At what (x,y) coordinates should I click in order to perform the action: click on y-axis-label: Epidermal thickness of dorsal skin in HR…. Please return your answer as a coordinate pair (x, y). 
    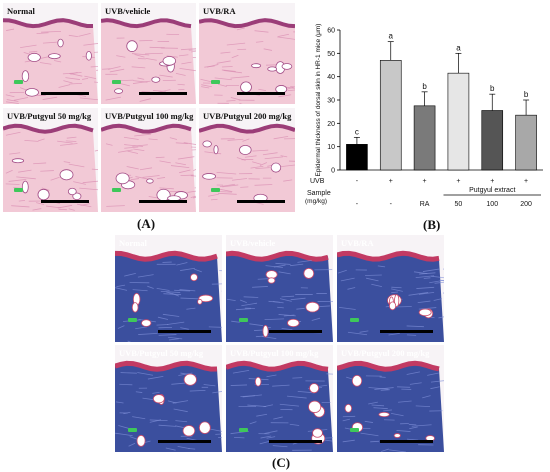
    Looking at the image, I should click on (318, 100).